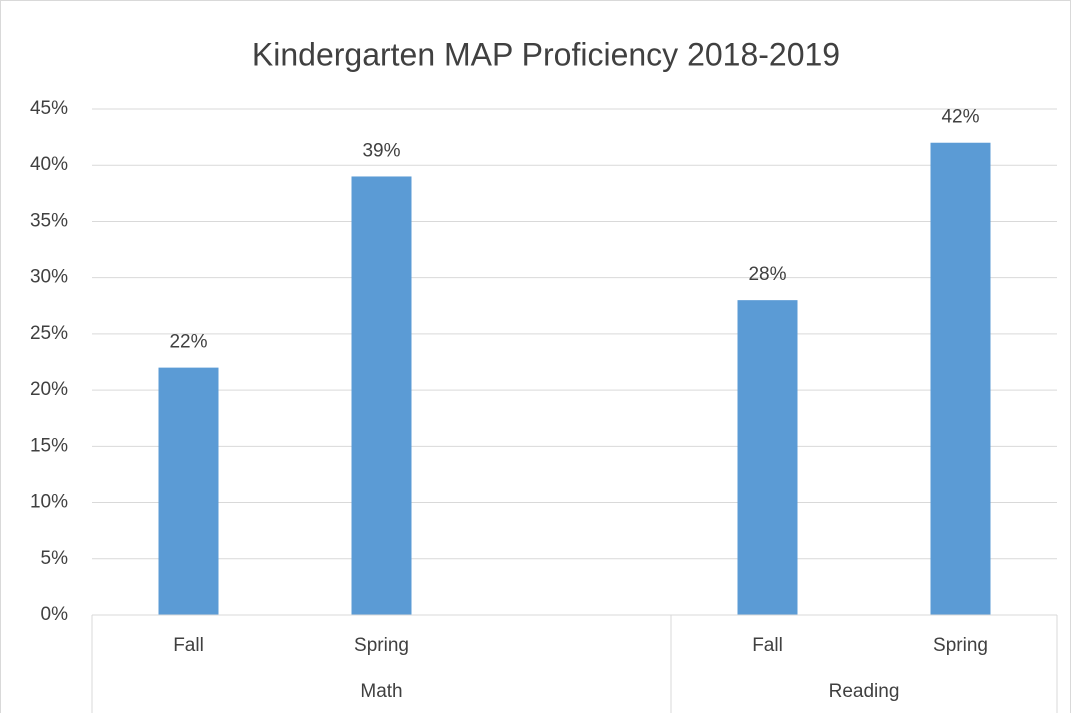 The image size is (1071, 713). Describe the element at coordinates (49, 333) in the screenshot. I see `y-tick-label: 25%` at that location.